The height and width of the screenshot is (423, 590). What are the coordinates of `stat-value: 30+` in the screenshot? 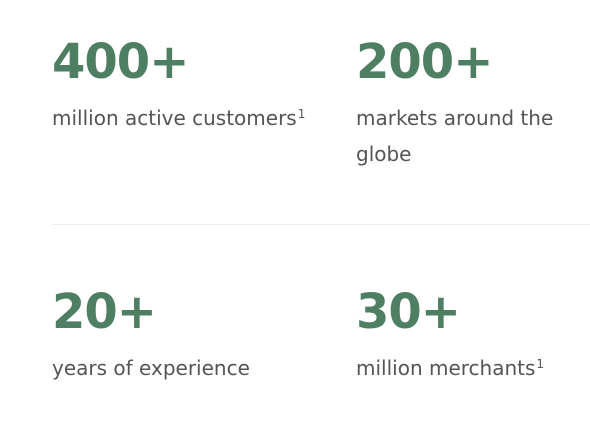 It's located at (408, 312).